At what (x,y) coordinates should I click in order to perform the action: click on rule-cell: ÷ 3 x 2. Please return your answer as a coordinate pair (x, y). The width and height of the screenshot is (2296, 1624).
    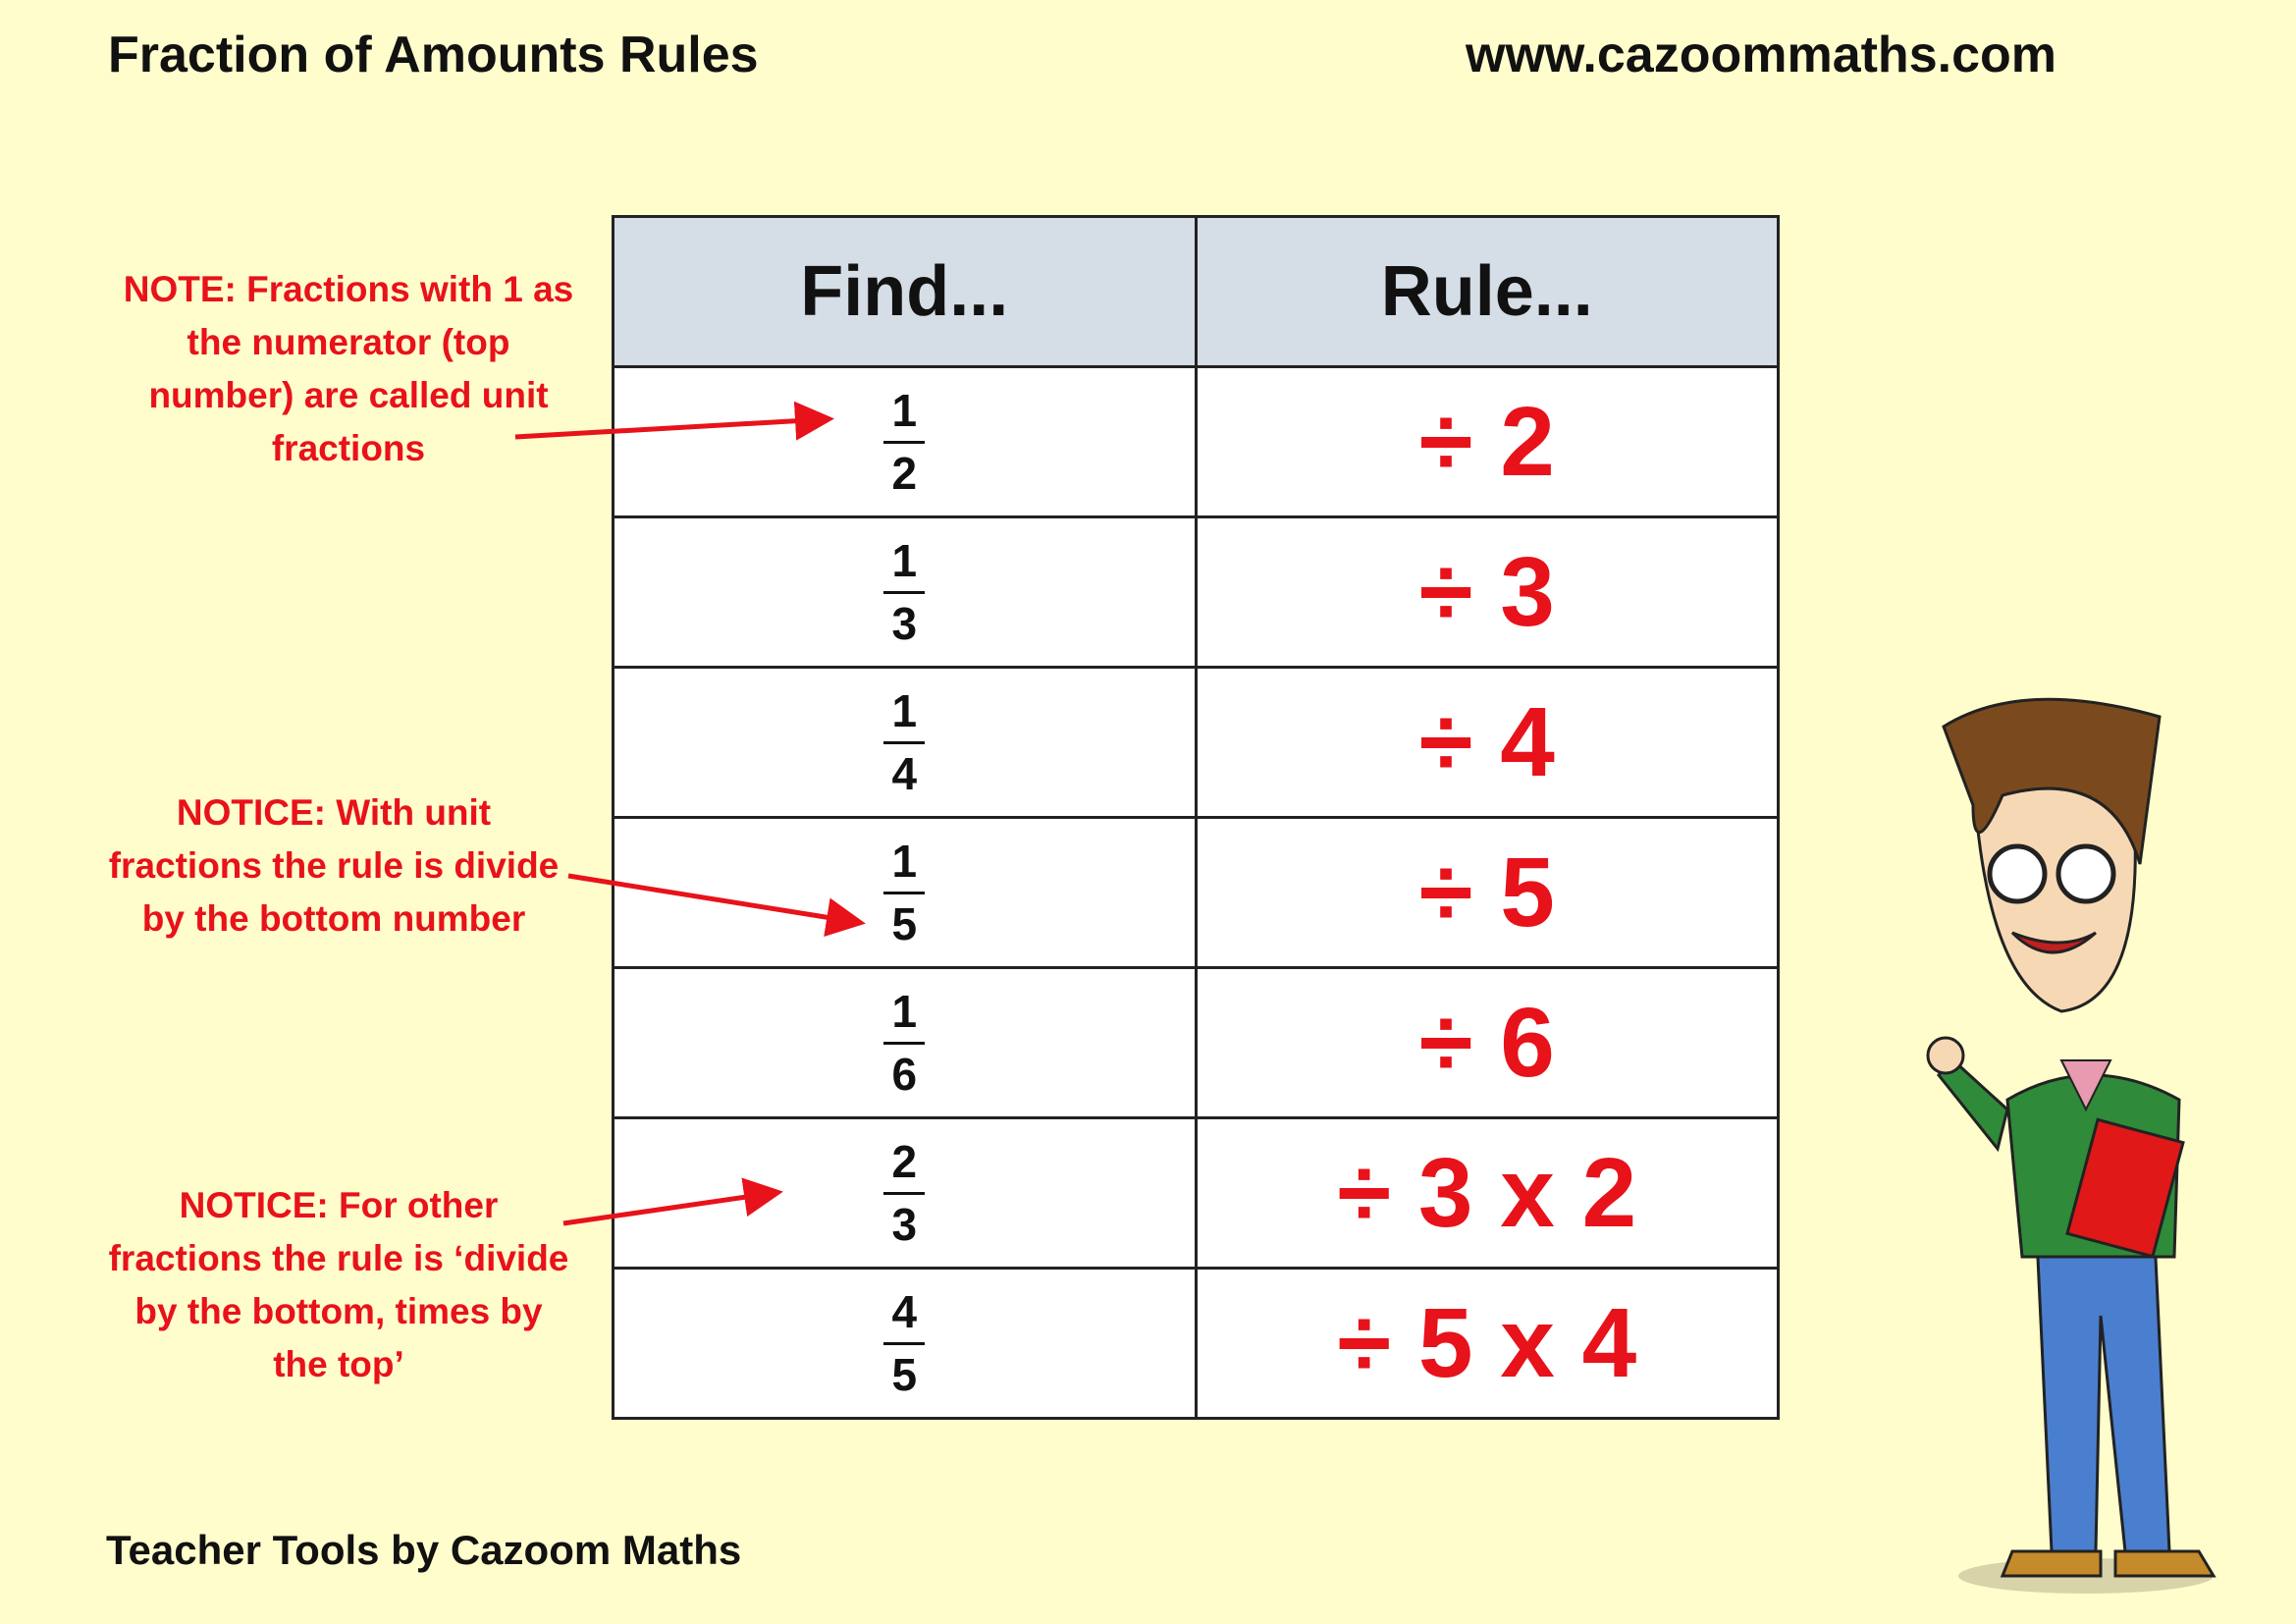
    Looking at the image, I should click on (1487, 1193).